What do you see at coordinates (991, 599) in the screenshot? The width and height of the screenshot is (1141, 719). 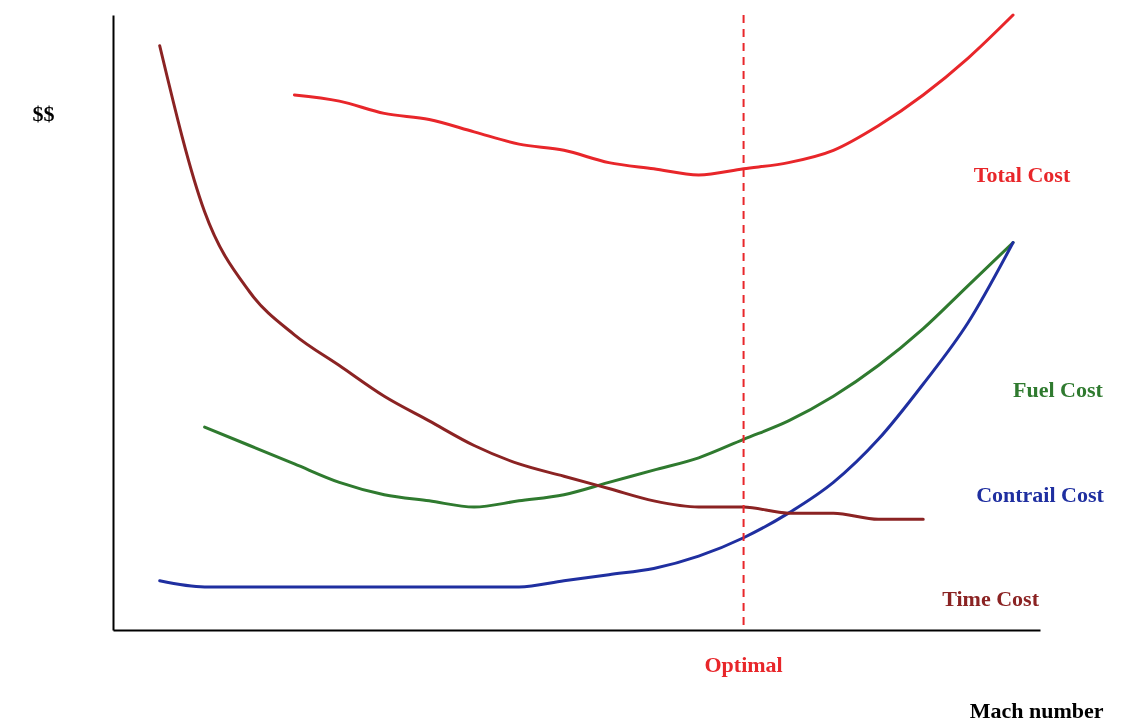 I see `text: Time Cost` at bounding box center [991, 599].